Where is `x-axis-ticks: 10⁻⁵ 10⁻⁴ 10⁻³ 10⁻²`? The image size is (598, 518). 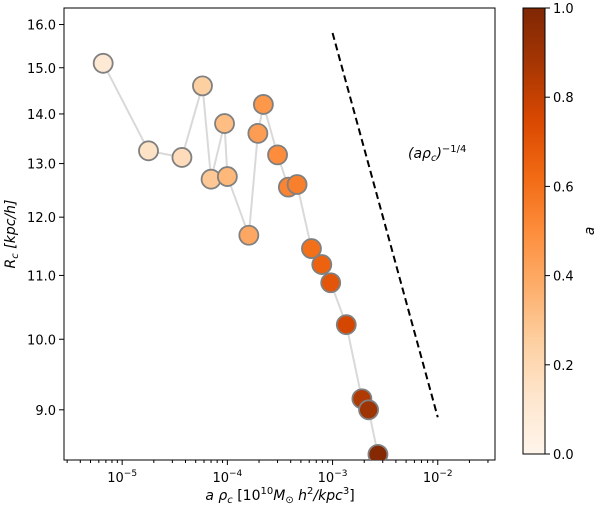
x-axis-ticks: 10⁻⁵ 10⁻⁴ 10⁻³ 10⁻² is located at coordinates (277, 473).